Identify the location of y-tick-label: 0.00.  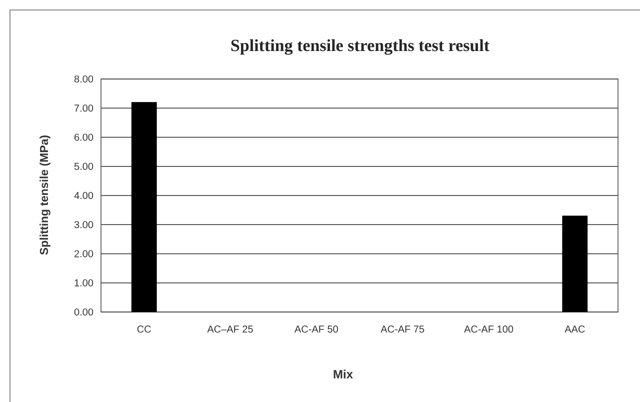
(84, 312).